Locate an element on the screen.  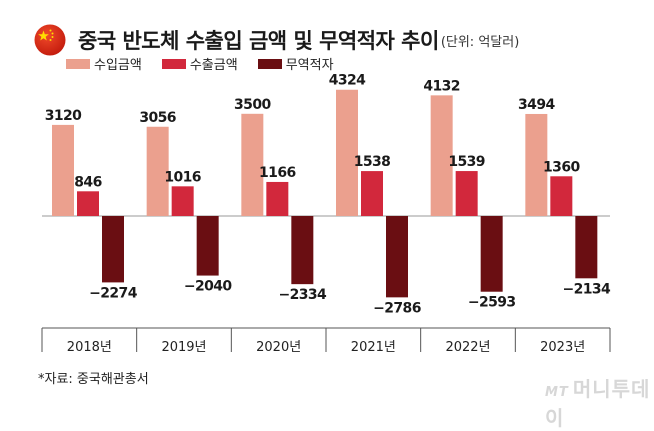
data-label-deficit-1: −2274 is located at coordinates (113, 293).